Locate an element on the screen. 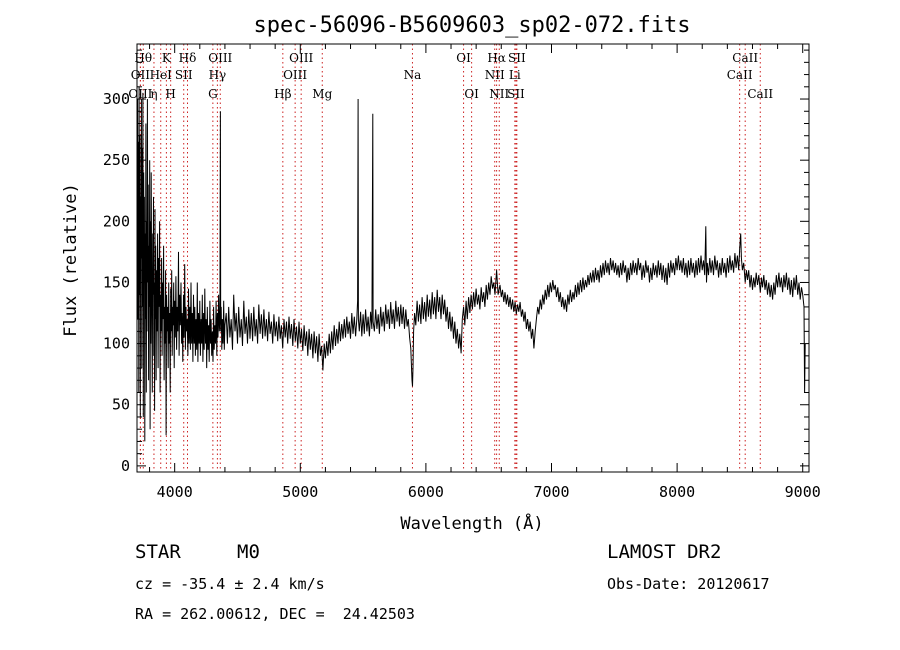 This screenshot has width=900, height=650. spectral-line-label: η is located at coordinates (153, 94).